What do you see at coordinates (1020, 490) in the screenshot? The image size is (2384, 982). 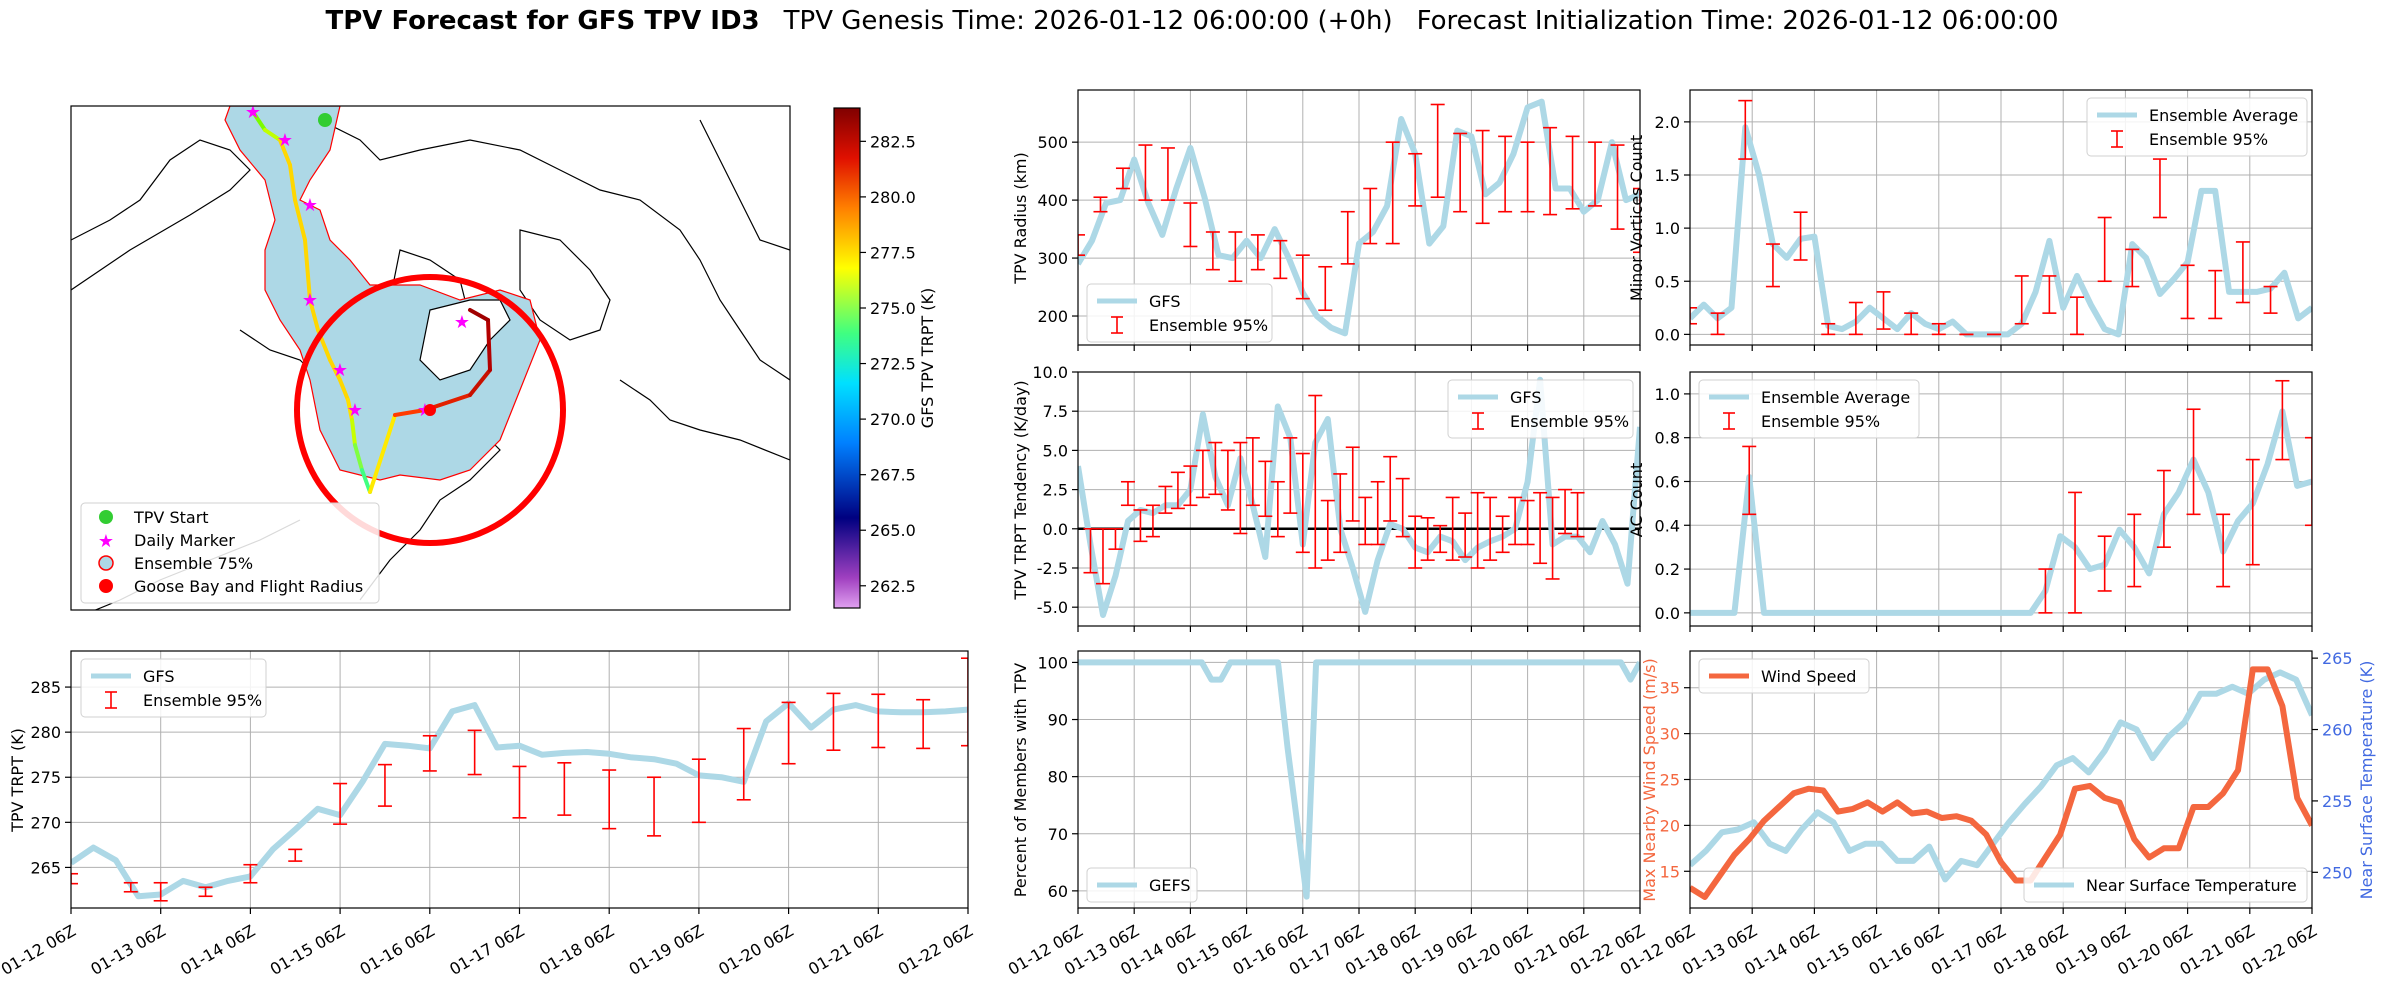 I see `tendency-ylabel: TPV TRPT Tendency (K/day)` at bounding box center [1020, 490].